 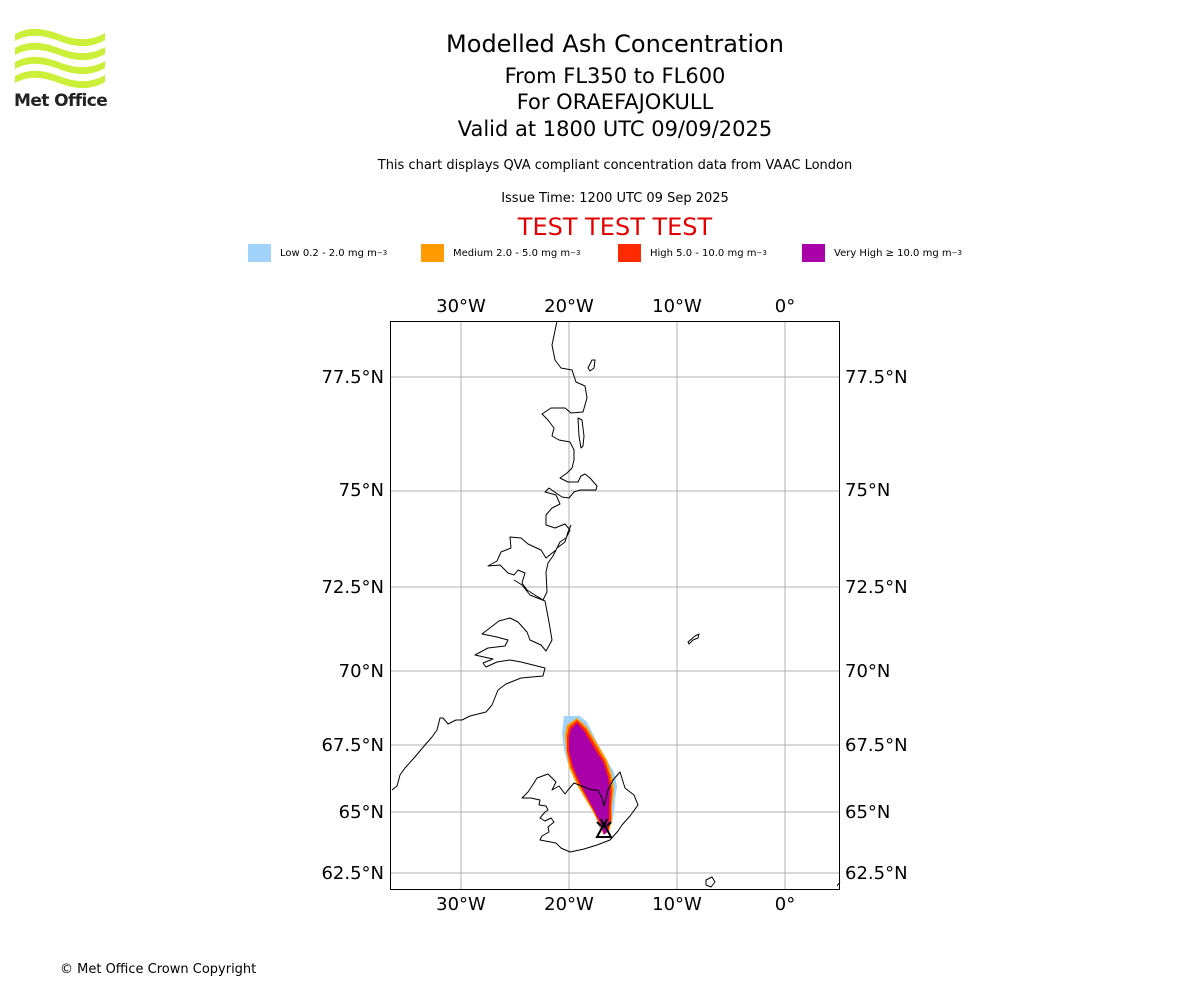 What do you see at coordinates (867, 671) in the screenshot?
I see `lat-label-right: 70°N` at bounding box center [867, 671].